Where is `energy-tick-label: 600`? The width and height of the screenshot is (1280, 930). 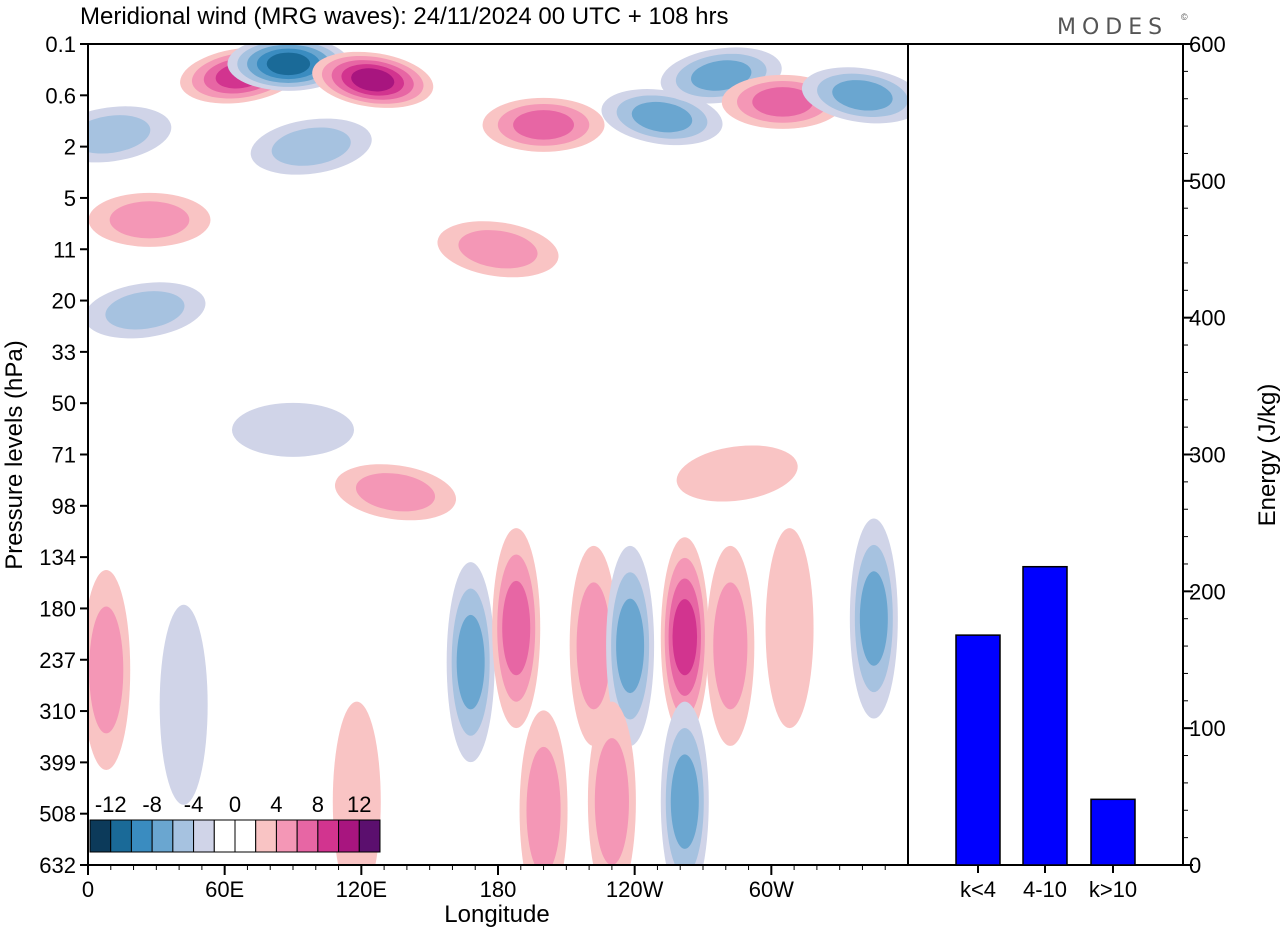
energy-tick-label: 600 is located at coordinates (1207, 44).